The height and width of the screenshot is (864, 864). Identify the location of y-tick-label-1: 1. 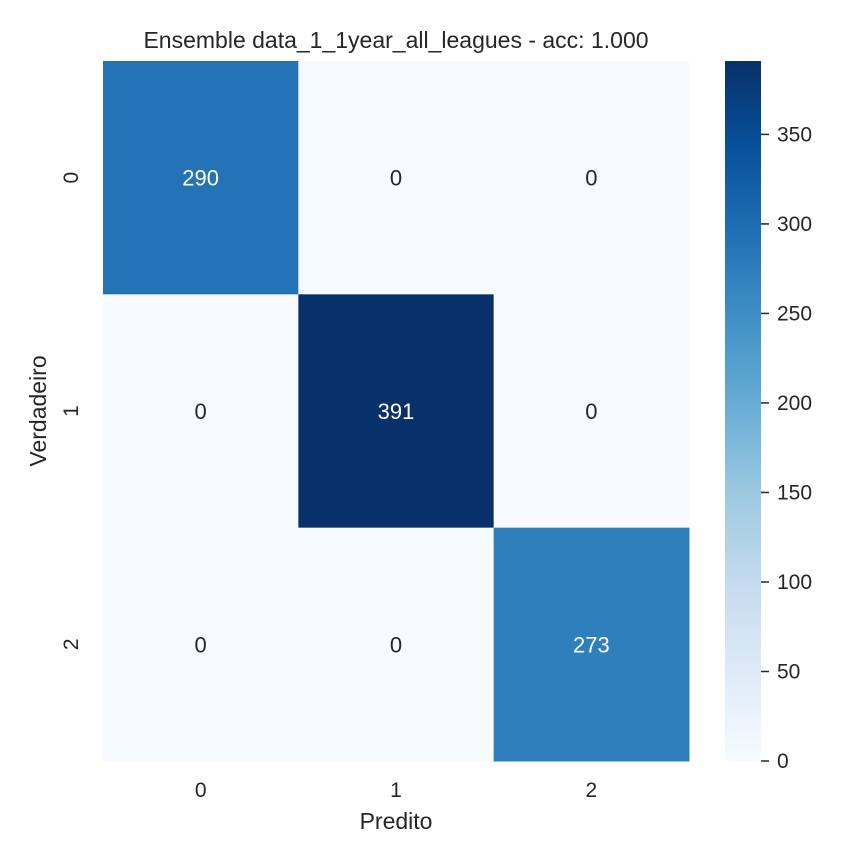
(71, 411).